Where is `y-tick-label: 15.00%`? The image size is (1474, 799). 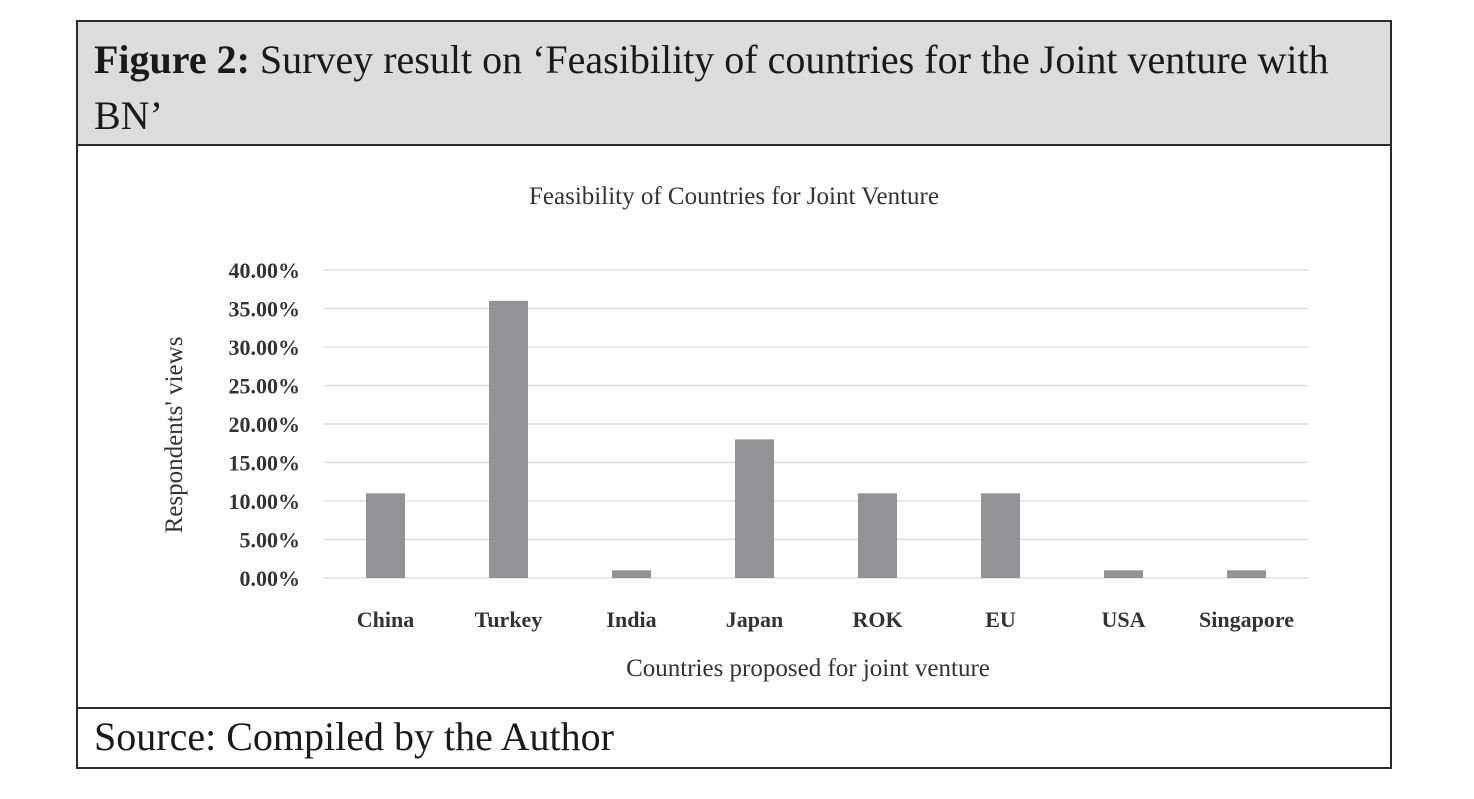
y-tick-label: 15.00% is located at coordinates (265, 463).